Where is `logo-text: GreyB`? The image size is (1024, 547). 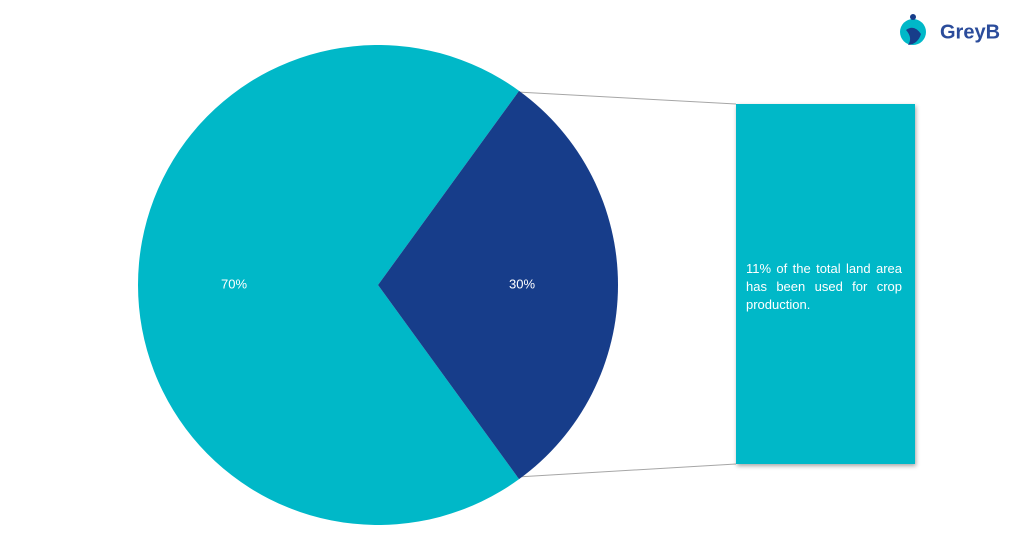
logo-text: GreyB is located at coordinates (970, 32).